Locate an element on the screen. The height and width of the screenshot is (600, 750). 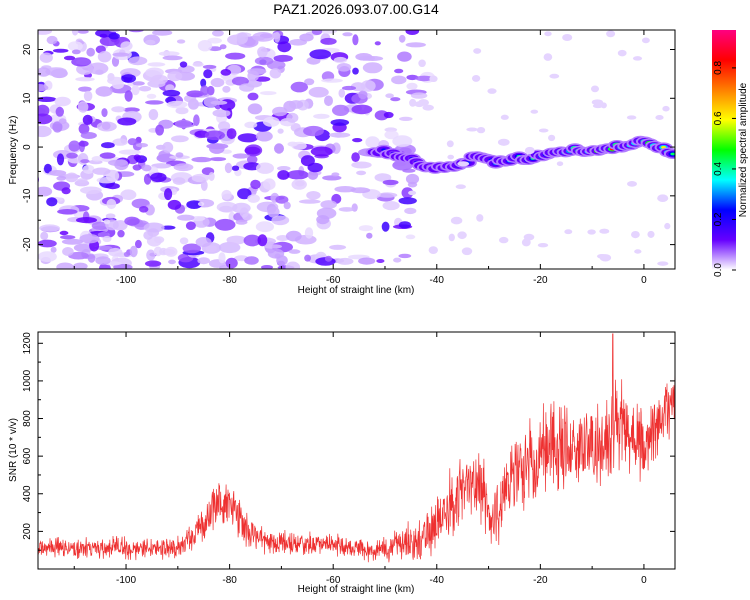
spectrogram-xtick-label: -60 is located at coordinates (333, 280).